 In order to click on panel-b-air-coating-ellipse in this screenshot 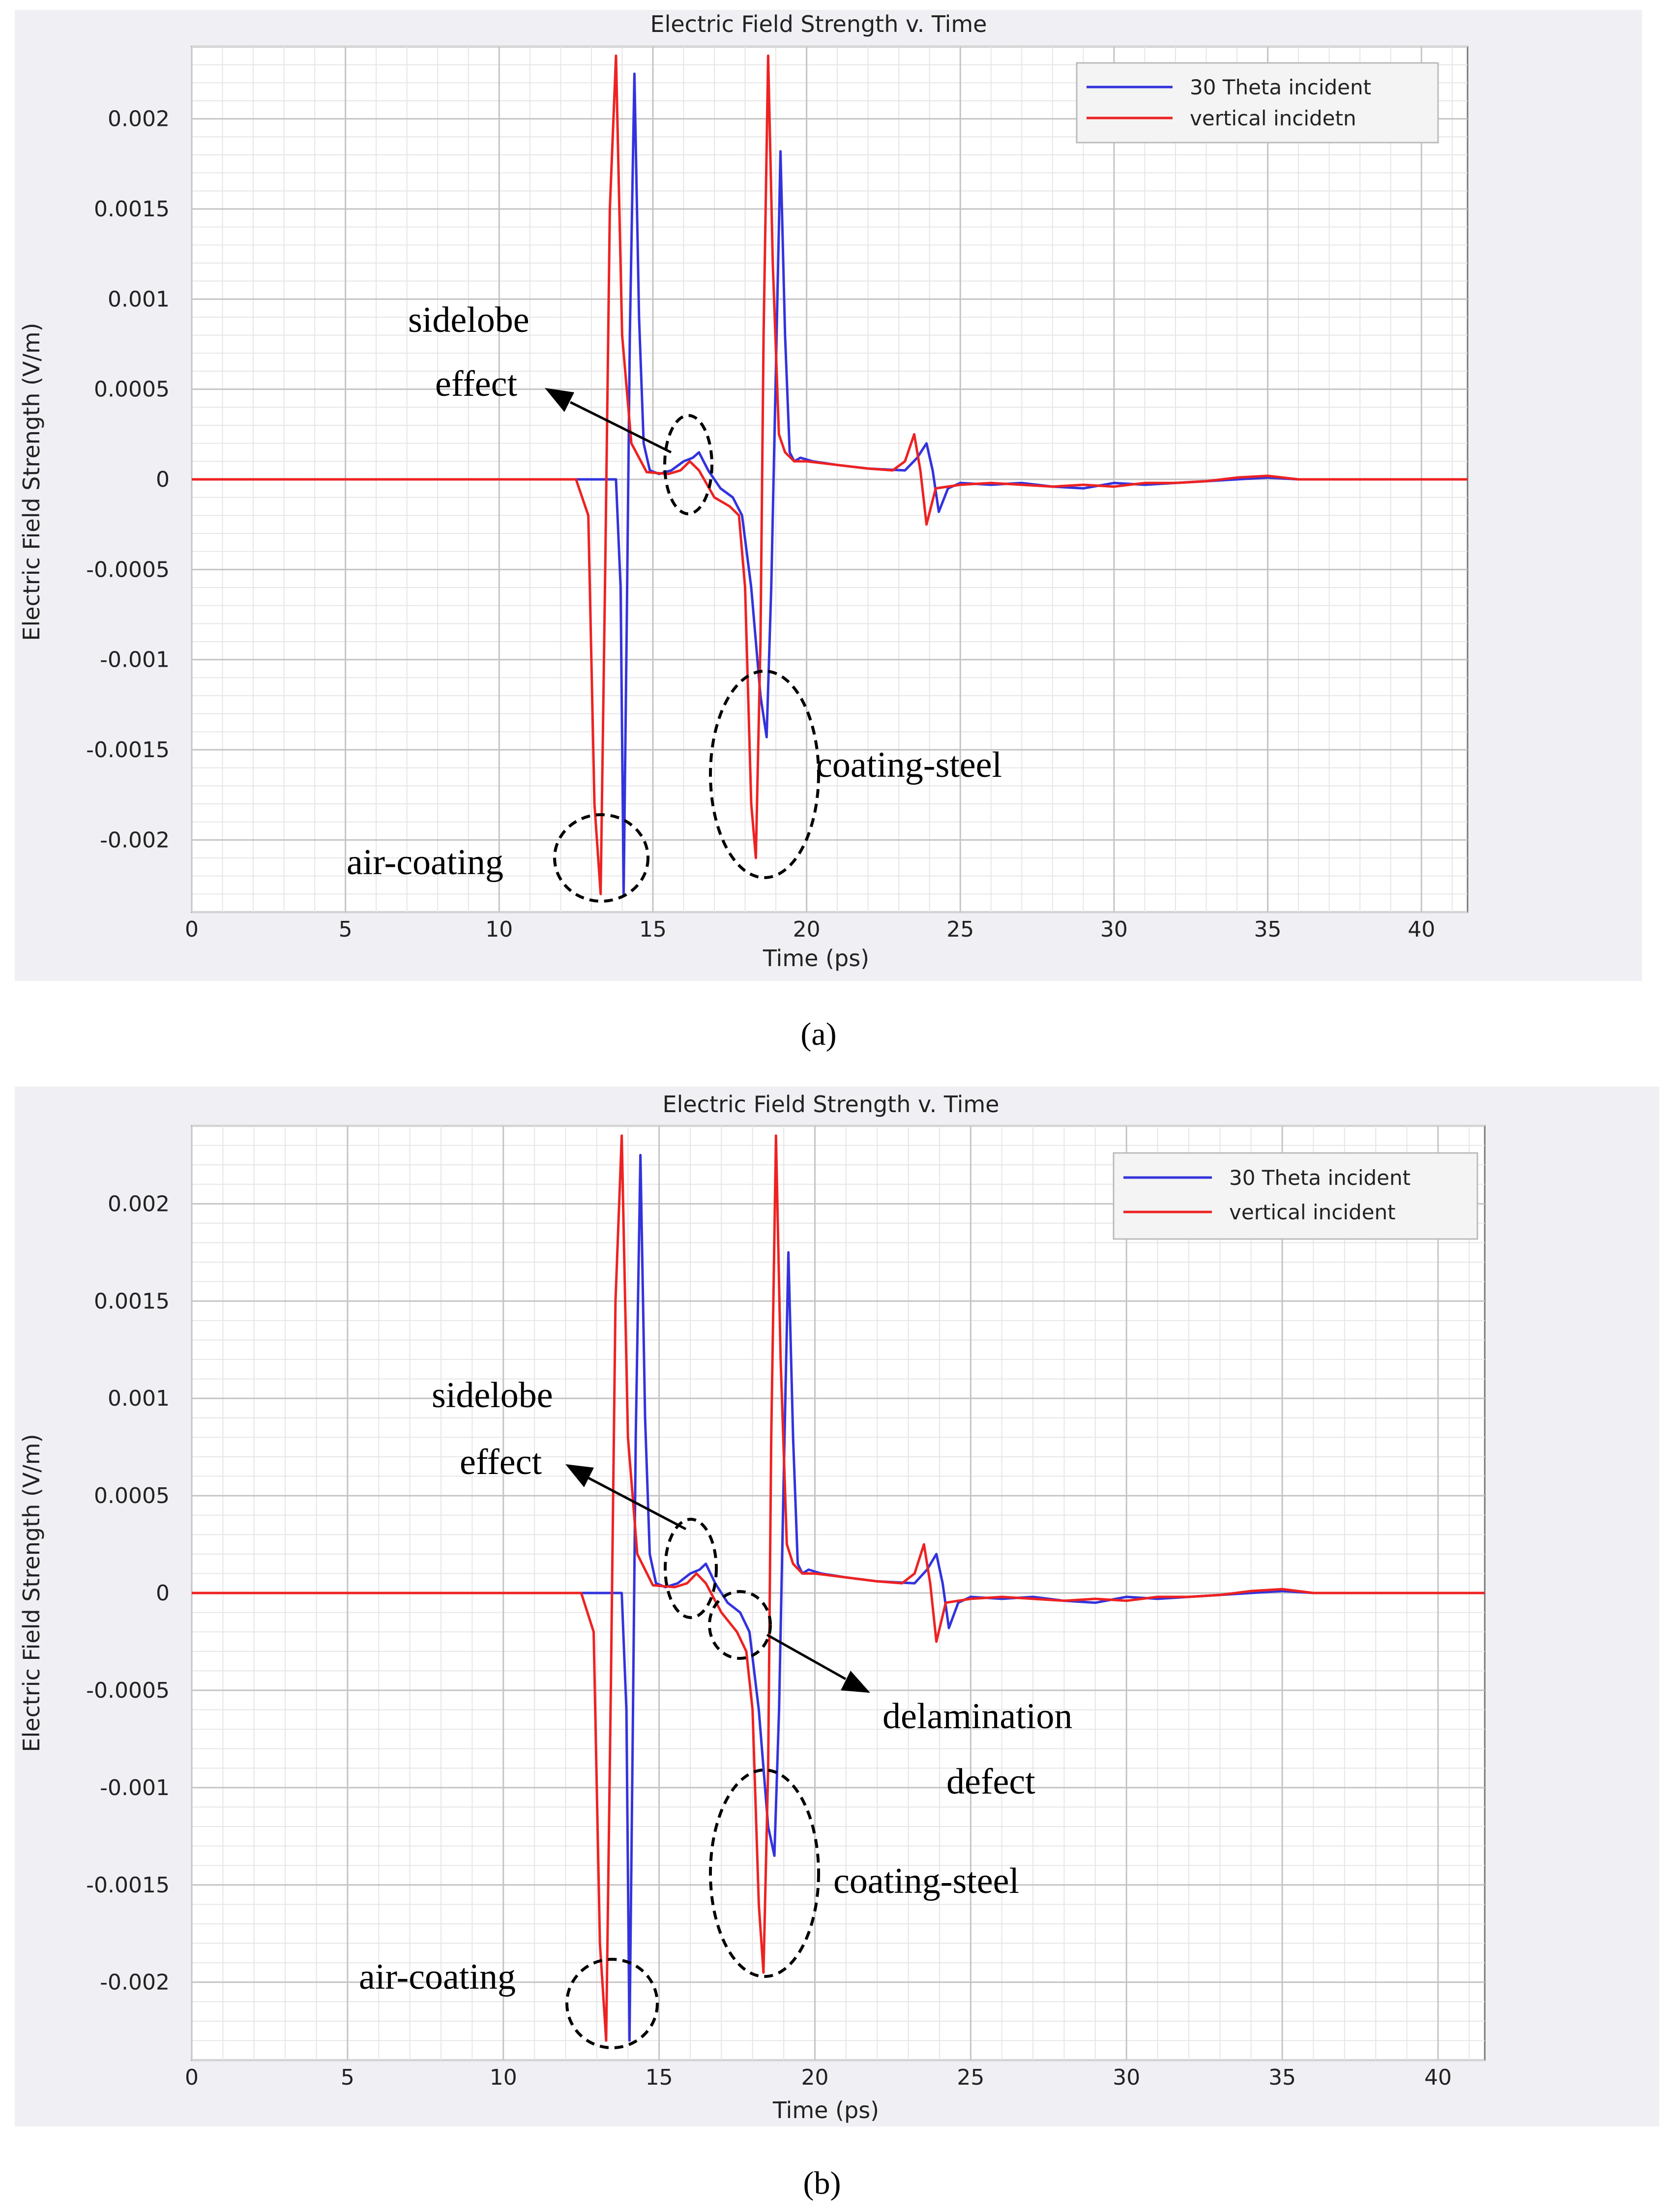, I will do `click(612, 2003)`.